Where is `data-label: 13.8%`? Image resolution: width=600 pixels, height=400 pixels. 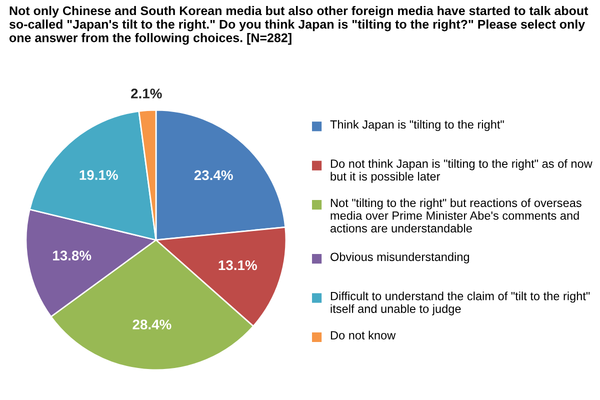 data-label: 13.8% is located at coordinates (72, 255).